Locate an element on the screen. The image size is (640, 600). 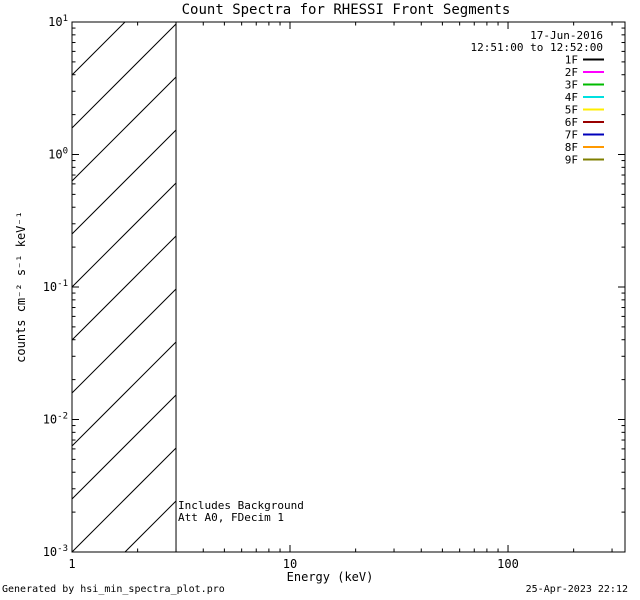
x-tick-labels: 1 10 100 is located at coordinates (293, 564).